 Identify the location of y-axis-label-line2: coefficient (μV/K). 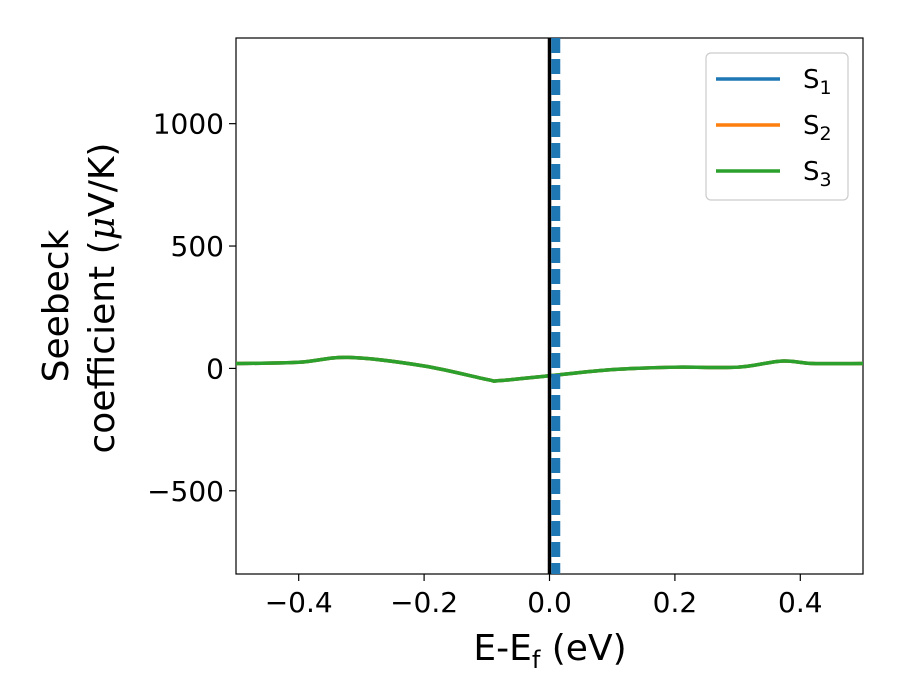
(102, 298).